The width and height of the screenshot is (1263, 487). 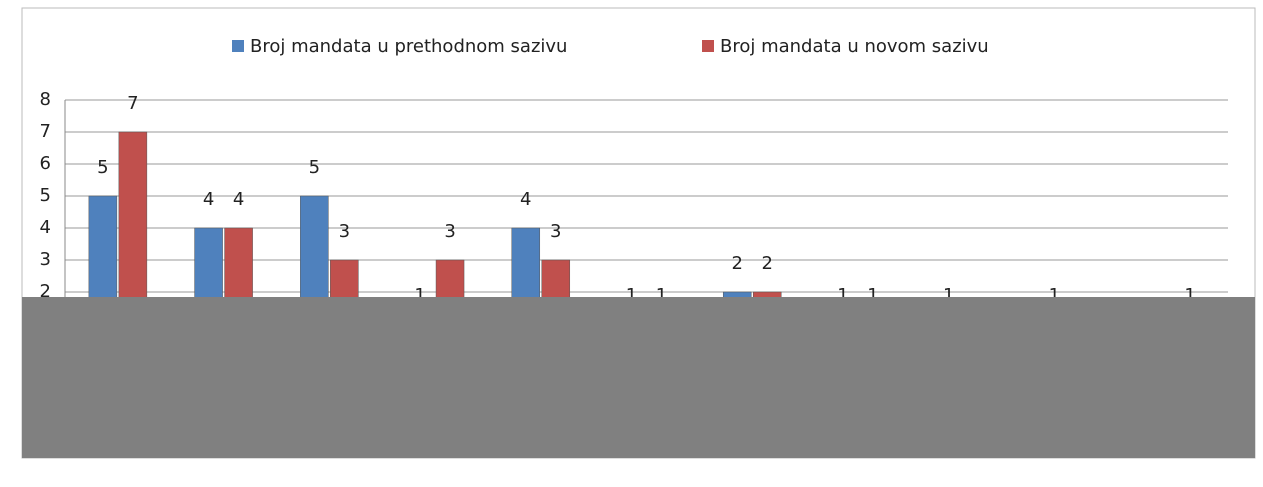 What do you see at coordinates (45, 195) in the screenshot?
I see `y-tick-label: 5` at bounding box center [45, 195].